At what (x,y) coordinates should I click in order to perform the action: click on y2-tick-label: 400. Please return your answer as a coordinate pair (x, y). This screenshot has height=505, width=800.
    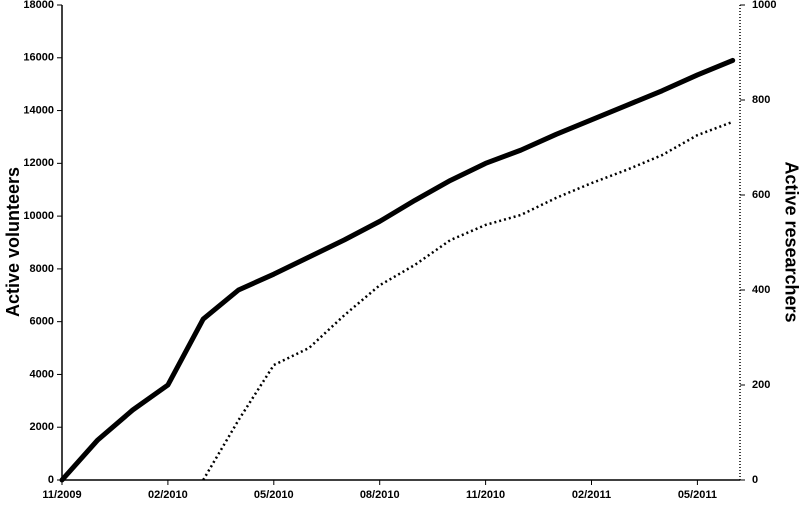
    Looking at the image, I should click on (761, 290).